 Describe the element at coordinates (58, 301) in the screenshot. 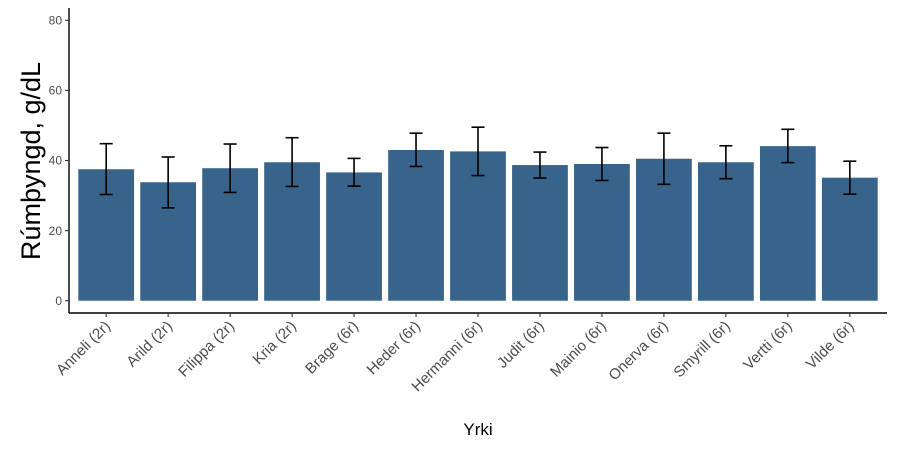

I see `y-tick-label: 0` at that location.